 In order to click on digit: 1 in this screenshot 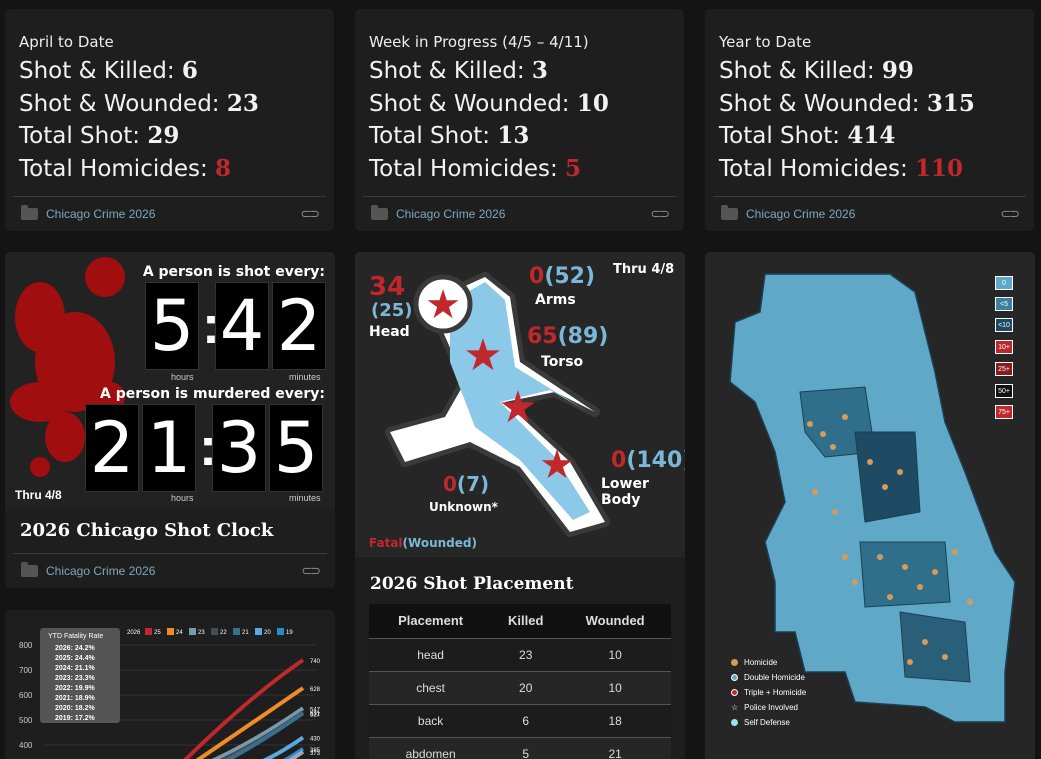, I will do `click(169, 448)`.